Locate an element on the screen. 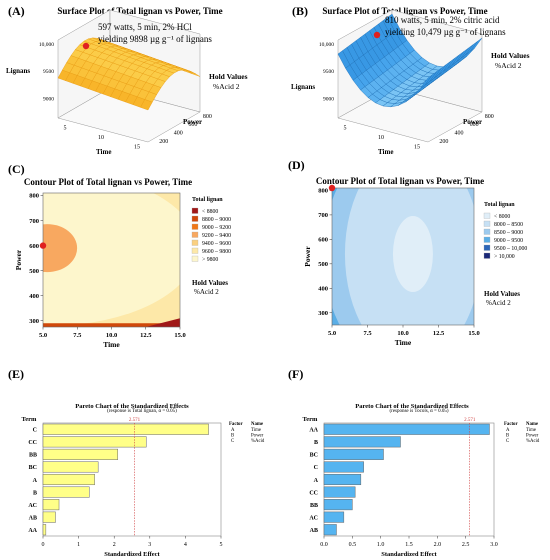 The width and height of the screenshot is (550, 560). x-tick-label: 5 is located at coordinates (65, 128).